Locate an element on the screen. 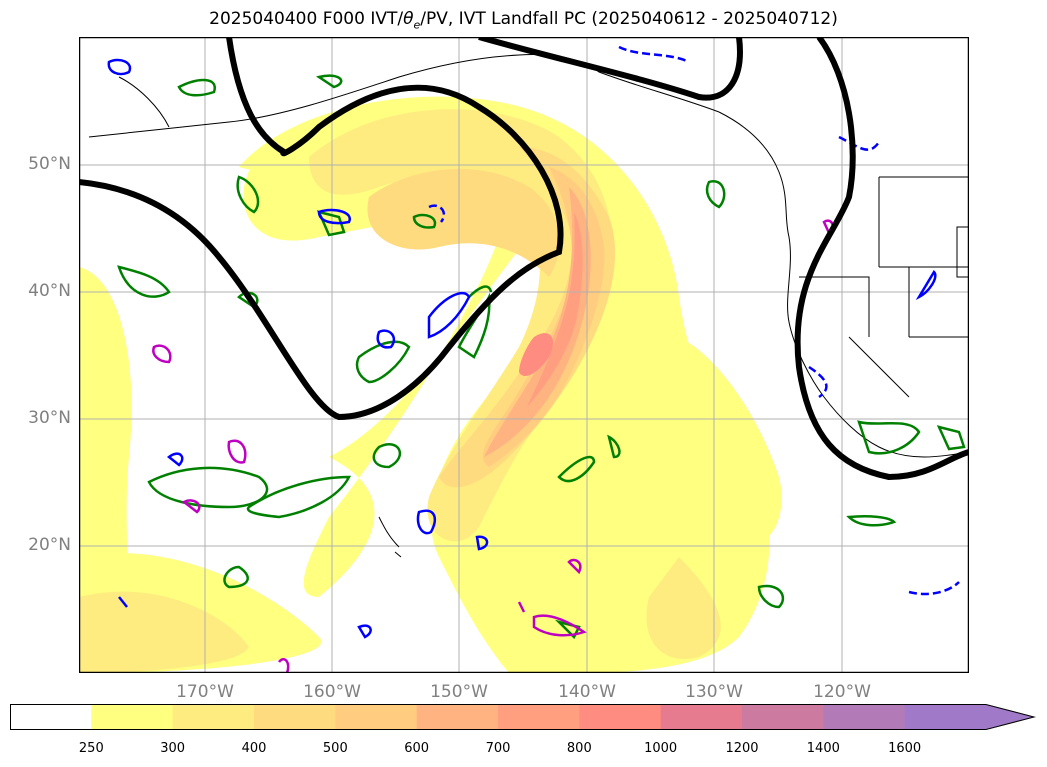  colorbar-tick-label: 400 is located at coordinates (254, 748).